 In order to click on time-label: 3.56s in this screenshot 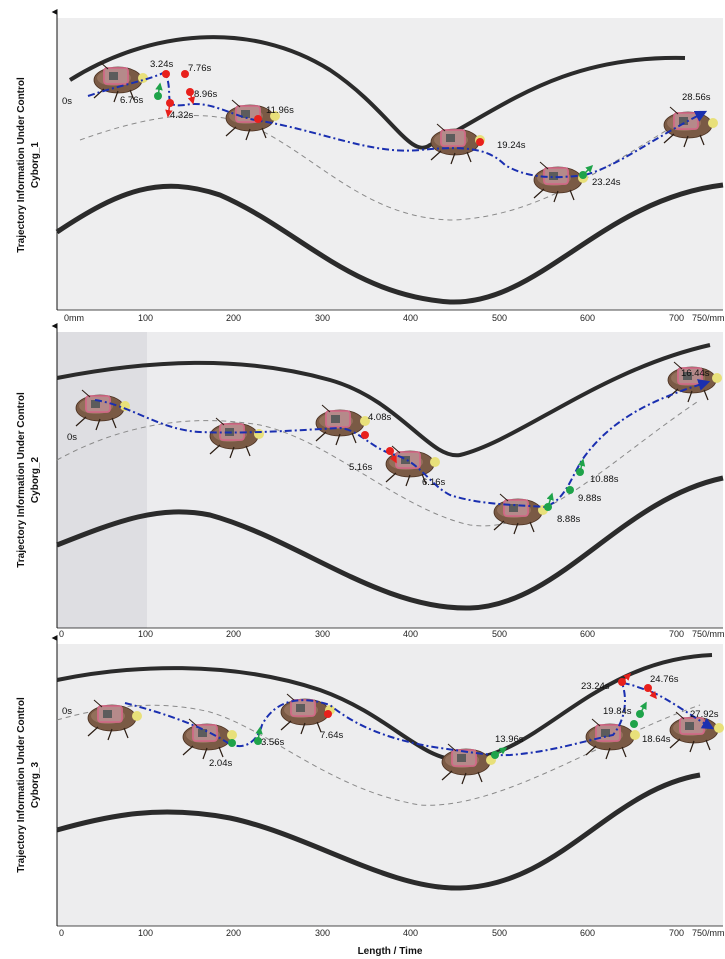, I will do `click(272, 742)`.